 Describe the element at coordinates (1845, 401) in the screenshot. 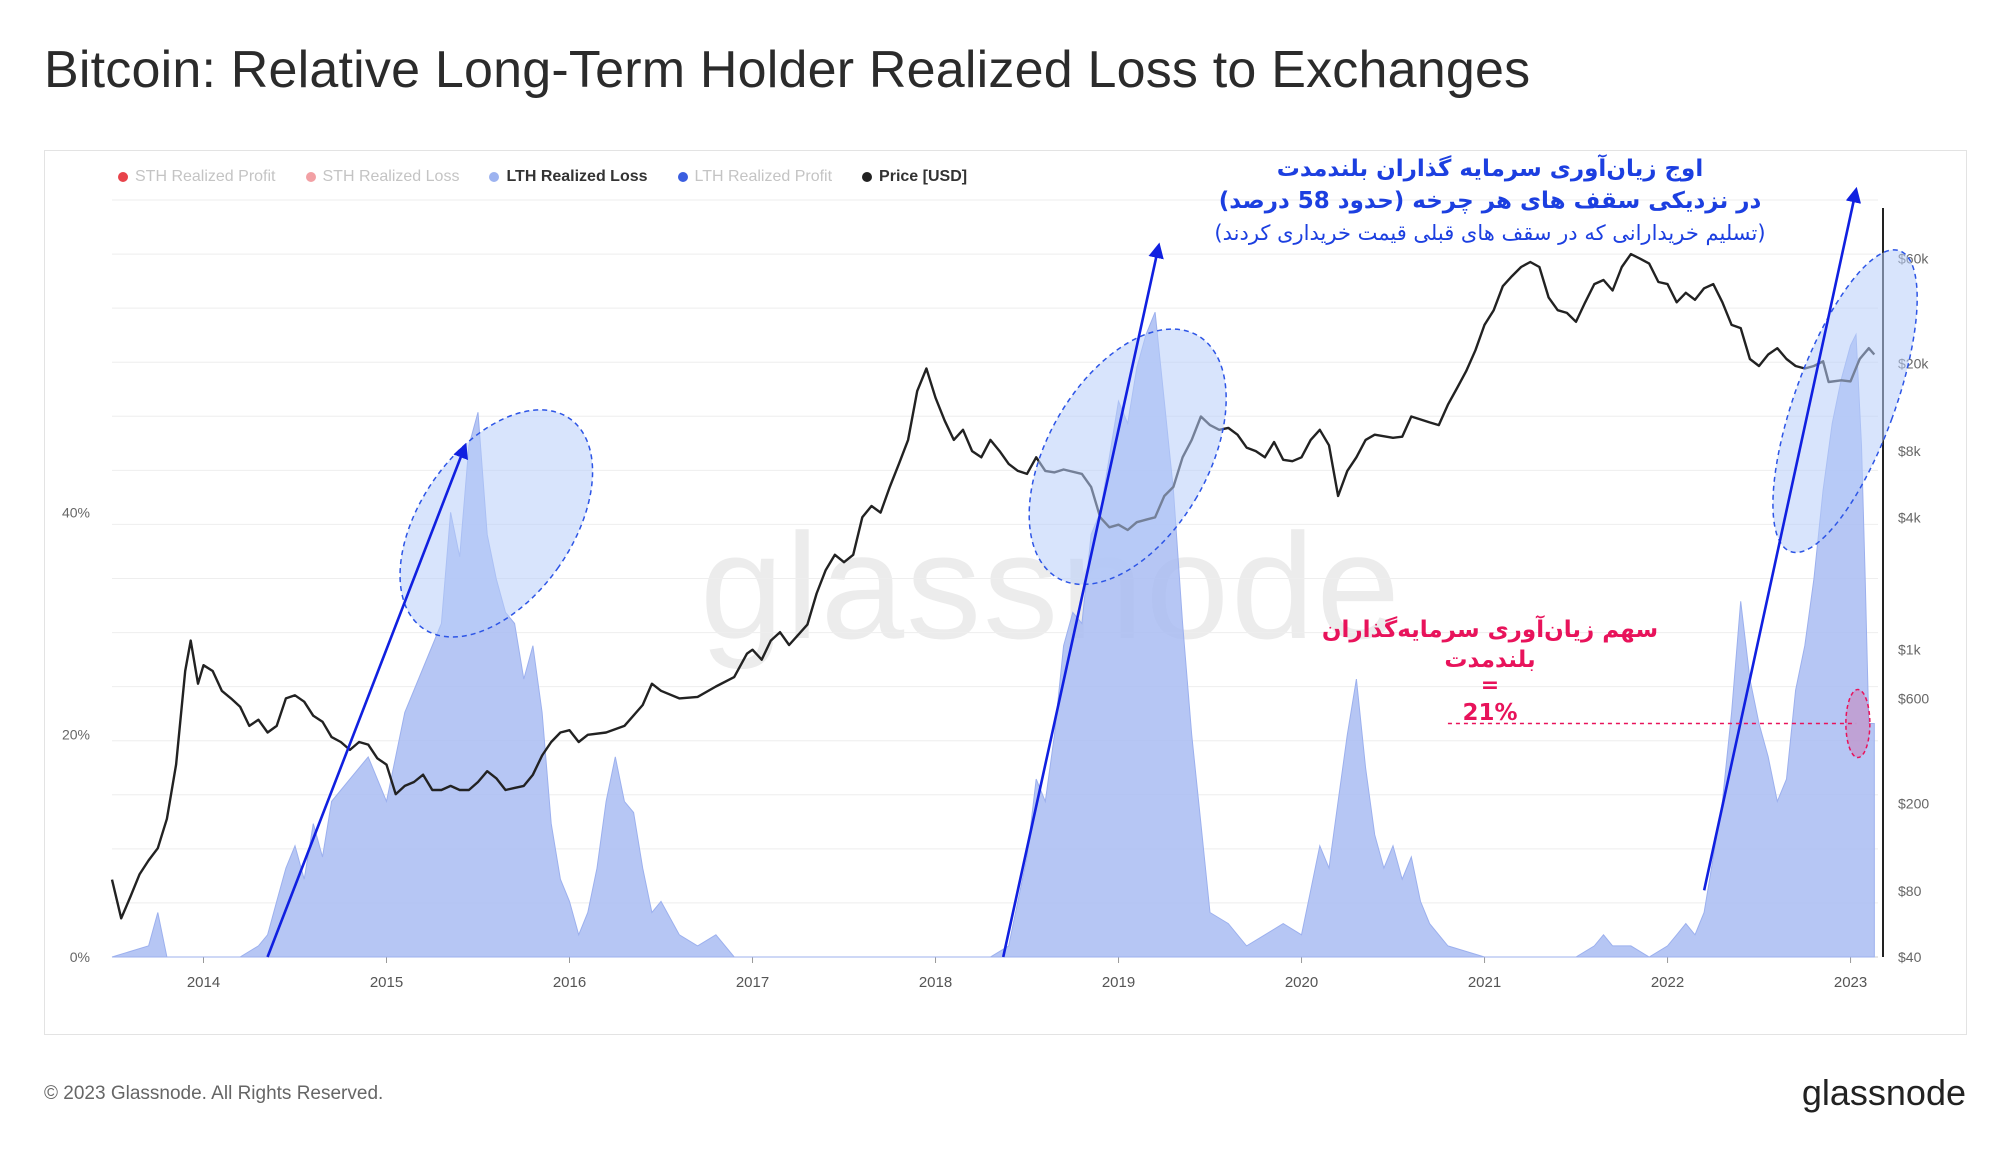

I see `cycle-ellipse-2023` at that location.